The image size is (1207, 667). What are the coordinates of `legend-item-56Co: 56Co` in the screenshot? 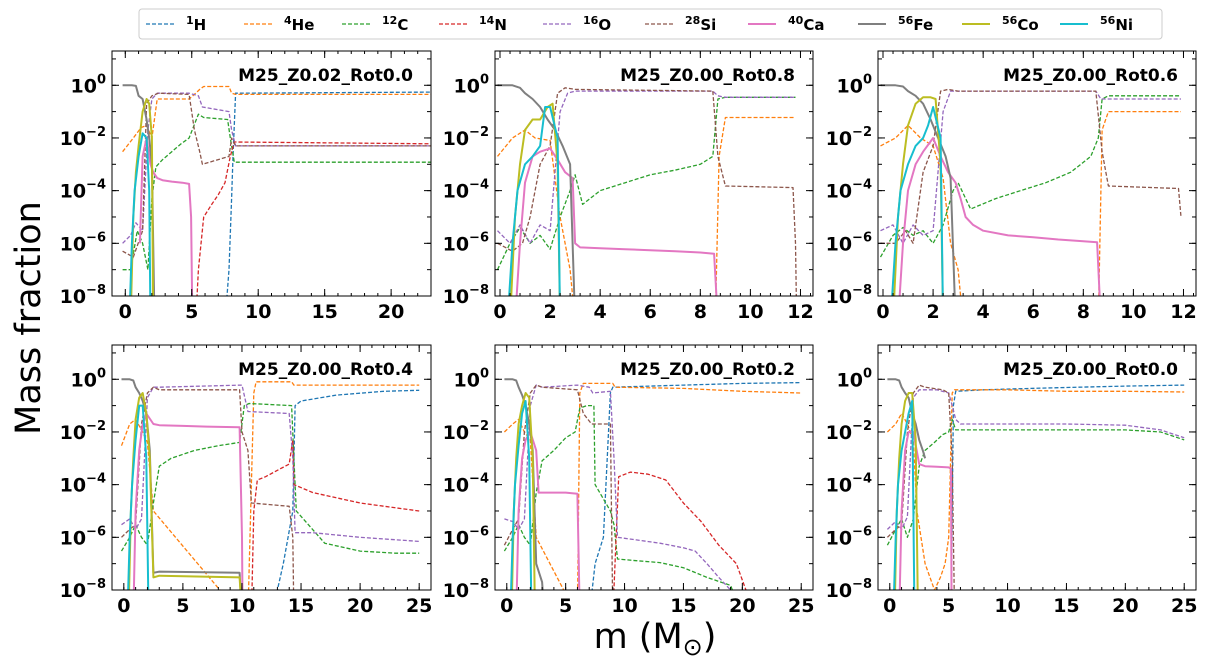 It's located at (1000, 24).